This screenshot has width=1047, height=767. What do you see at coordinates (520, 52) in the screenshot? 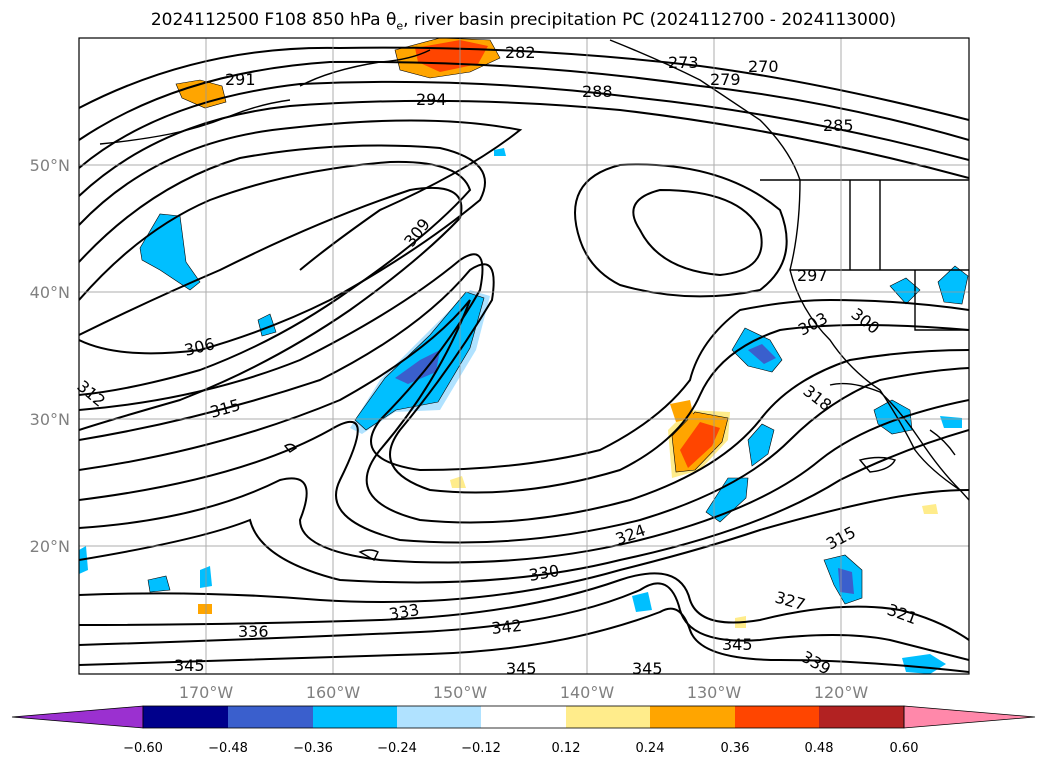
I see `contour-label: 282` at bounding box center [520, 52].